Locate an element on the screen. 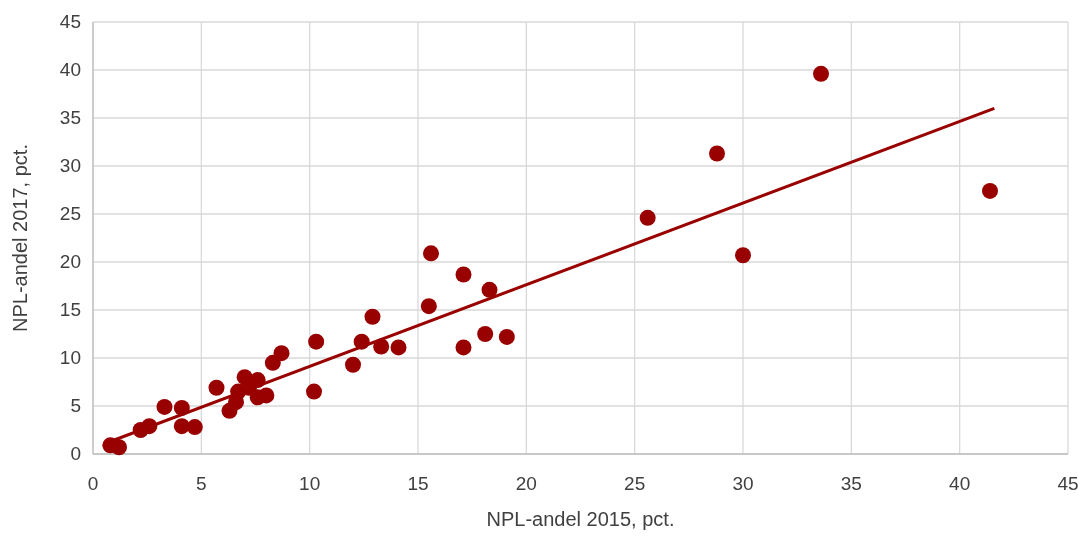 The image size is (1078, 538). x-tick-label: 5 is located at coordinates (201, 483).